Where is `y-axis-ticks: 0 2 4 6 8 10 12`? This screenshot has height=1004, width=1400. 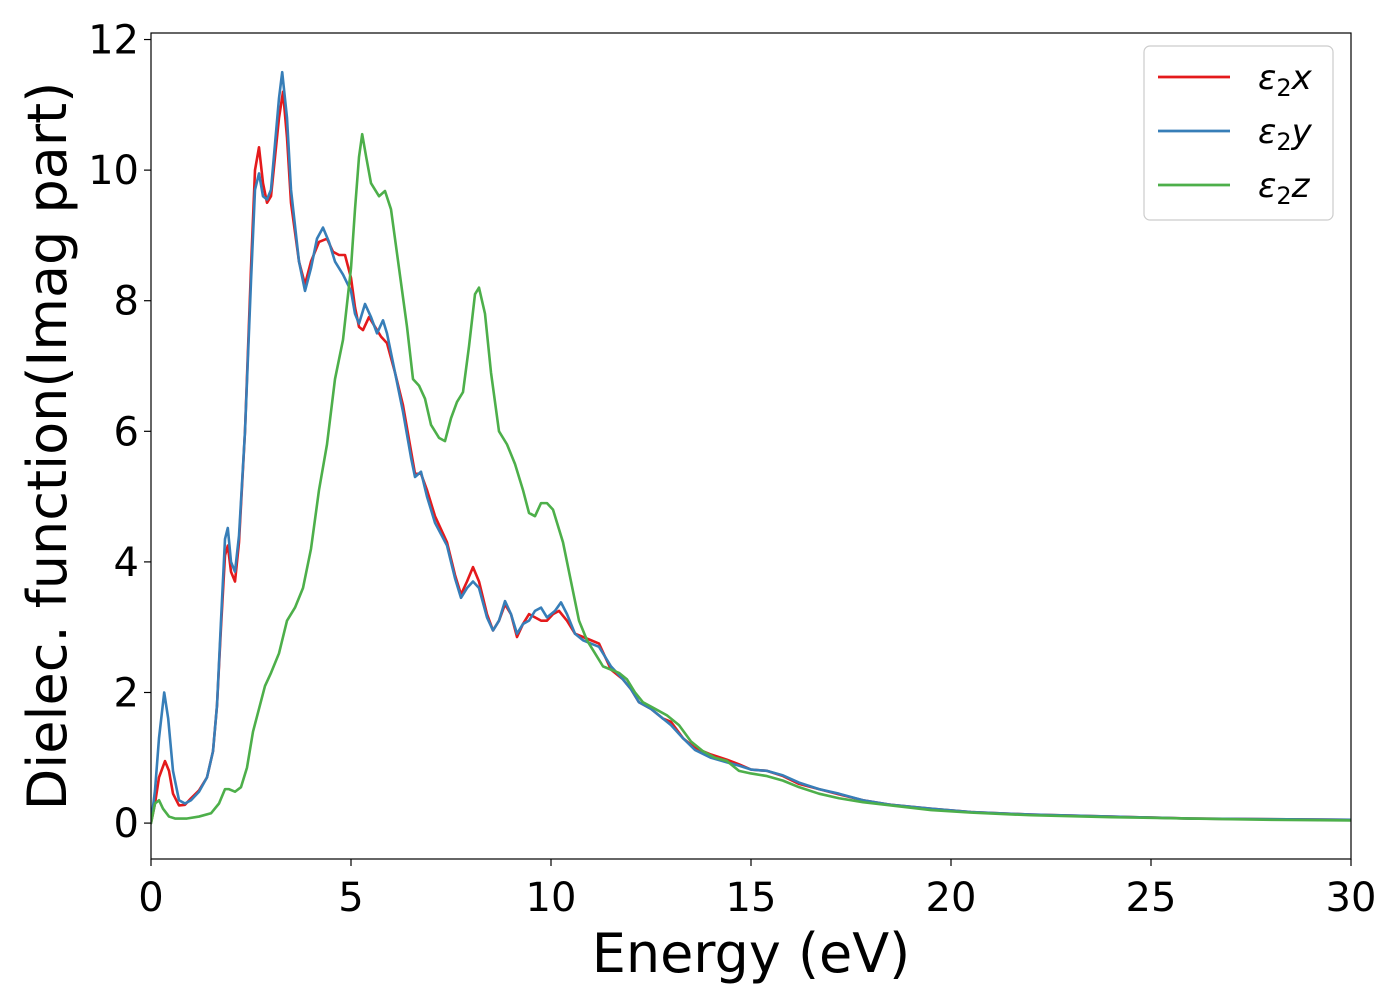
y-axis-ticks: 0 2 4 6 8 10 12 is located at coordinates (119, 432).